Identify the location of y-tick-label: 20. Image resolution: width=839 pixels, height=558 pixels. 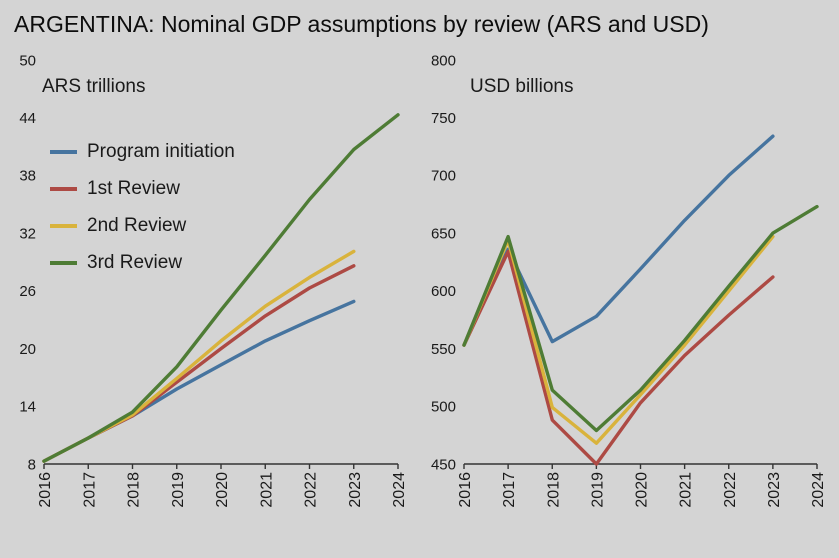
(27, 349).